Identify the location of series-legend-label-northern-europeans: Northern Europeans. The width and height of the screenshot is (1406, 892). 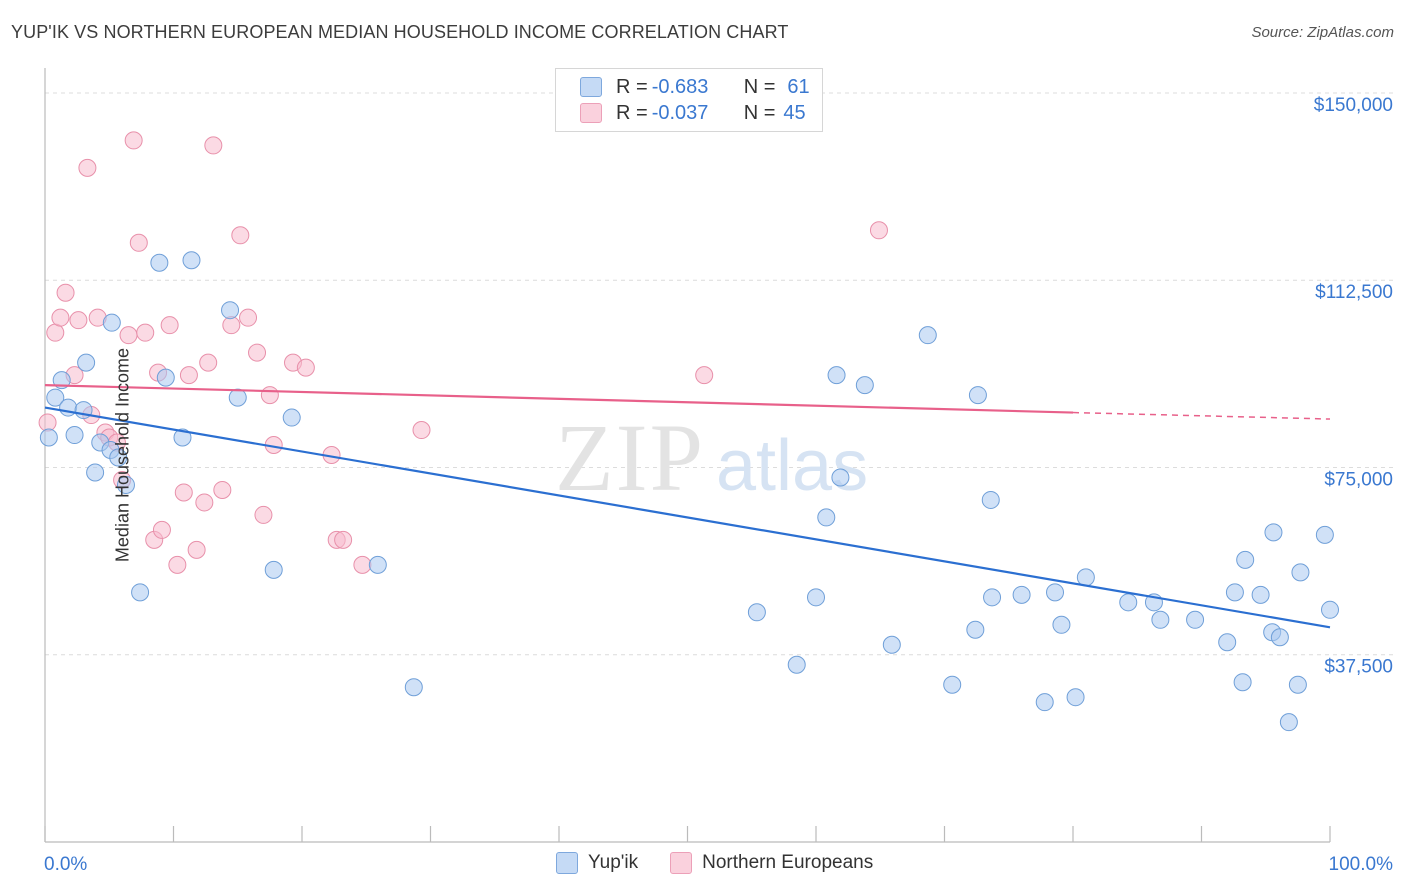
(788, 862).